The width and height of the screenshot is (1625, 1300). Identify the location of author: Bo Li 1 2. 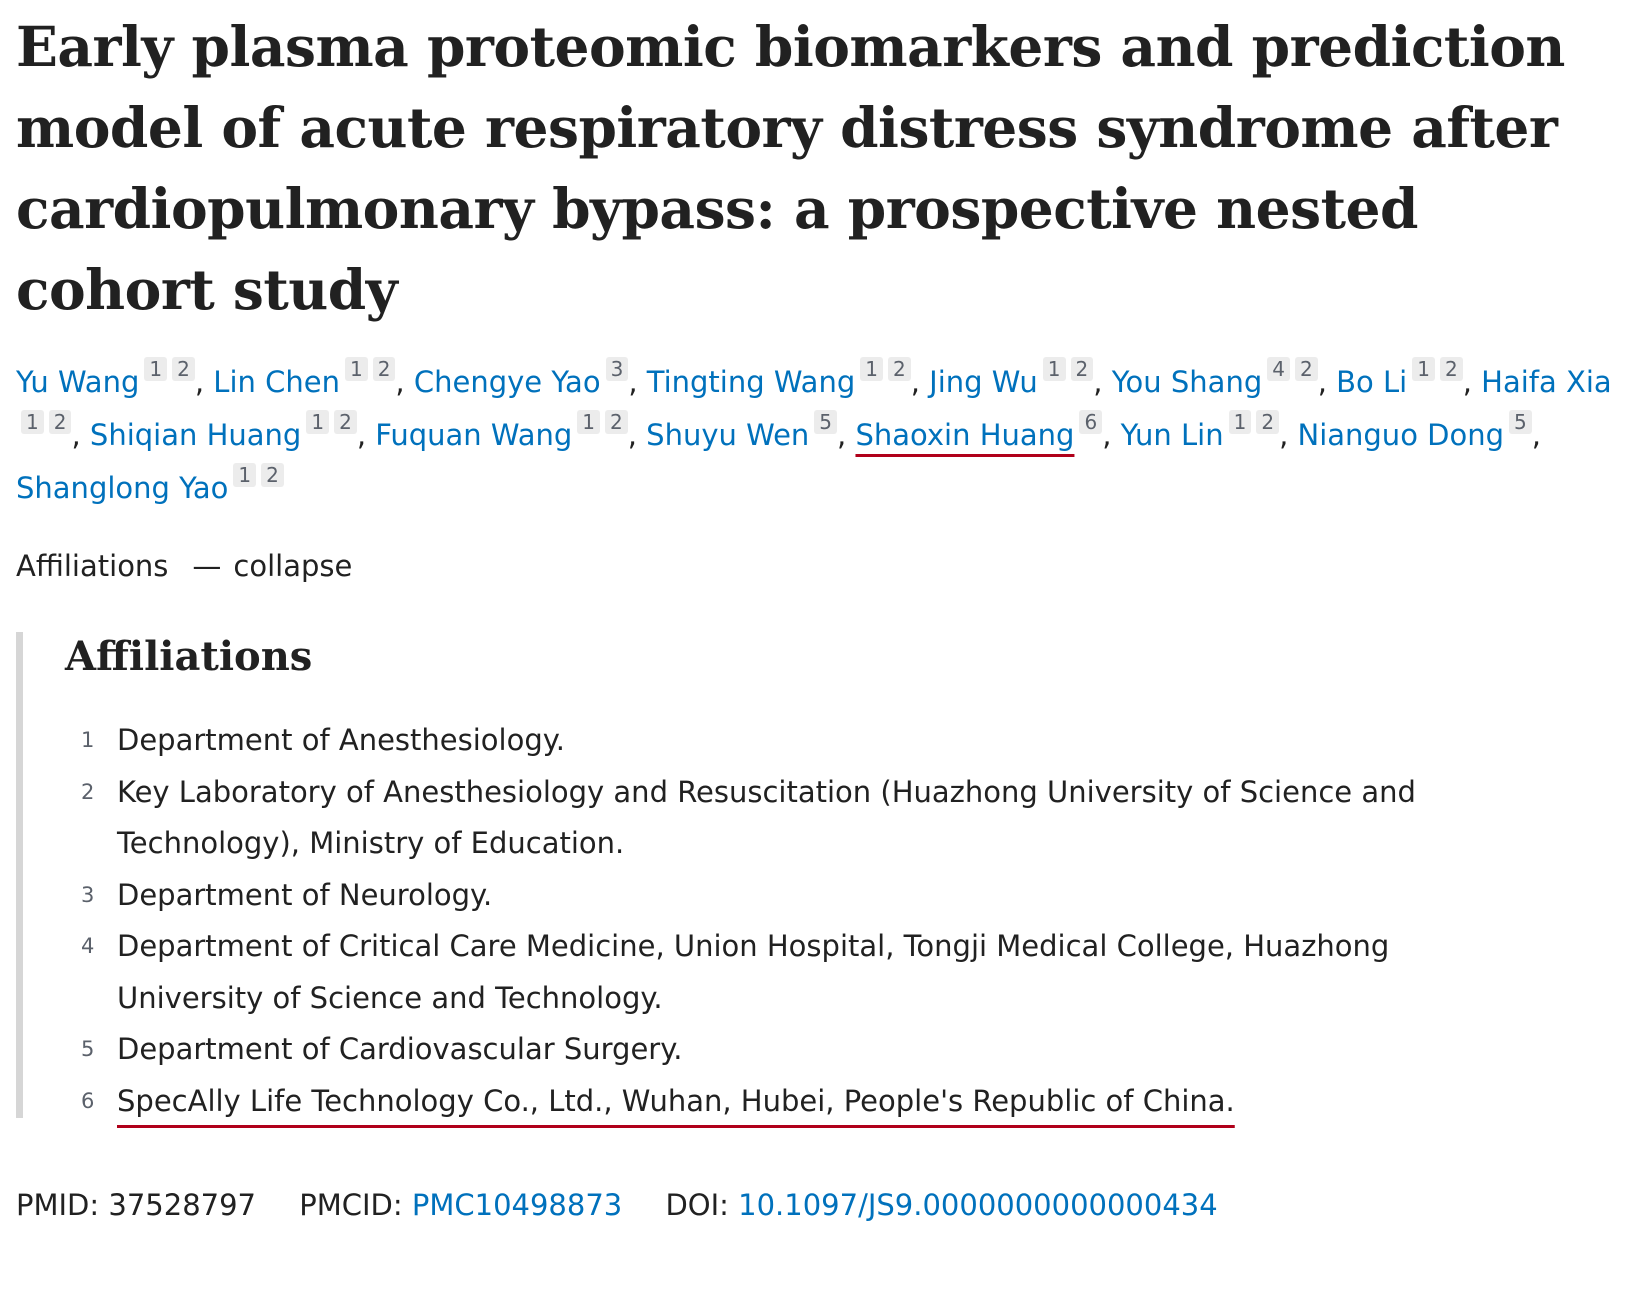
(1399, 378).